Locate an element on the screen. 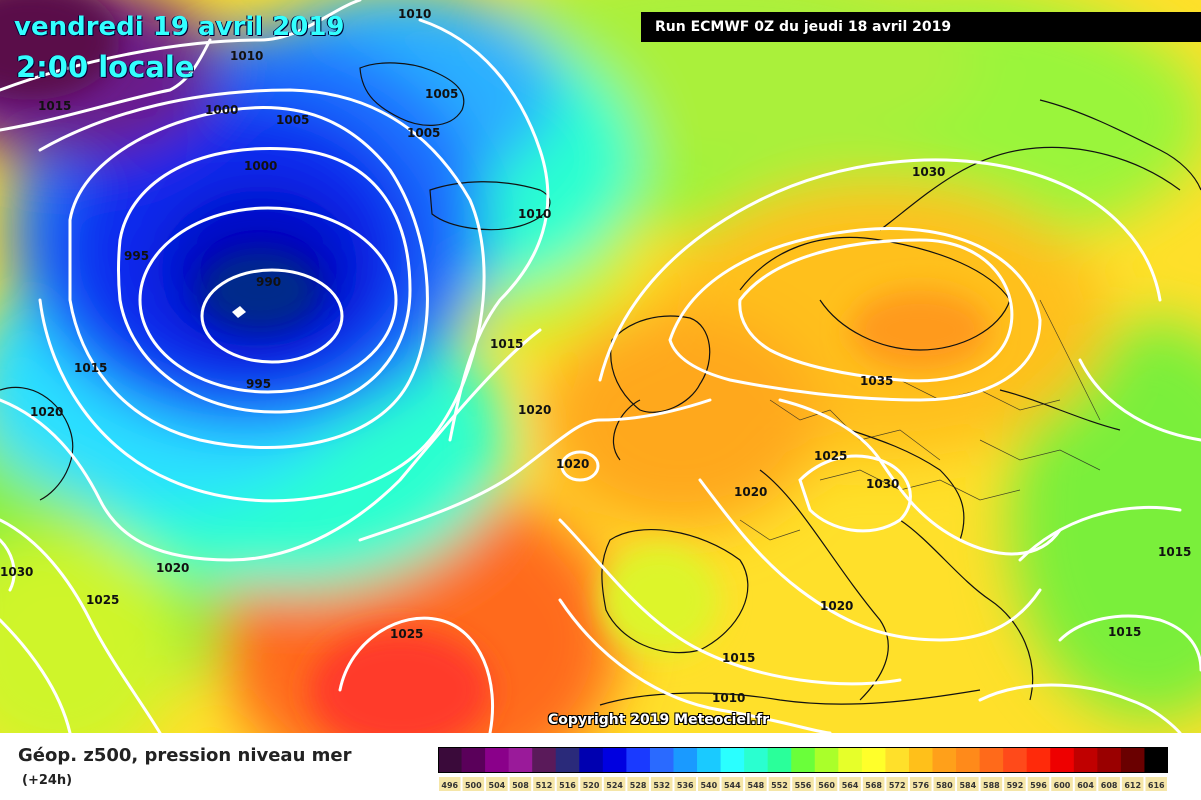 Image resolution: width=1201 pixels, height=800 pixels. legend-value: 536 is located at coordinates (685, 785).